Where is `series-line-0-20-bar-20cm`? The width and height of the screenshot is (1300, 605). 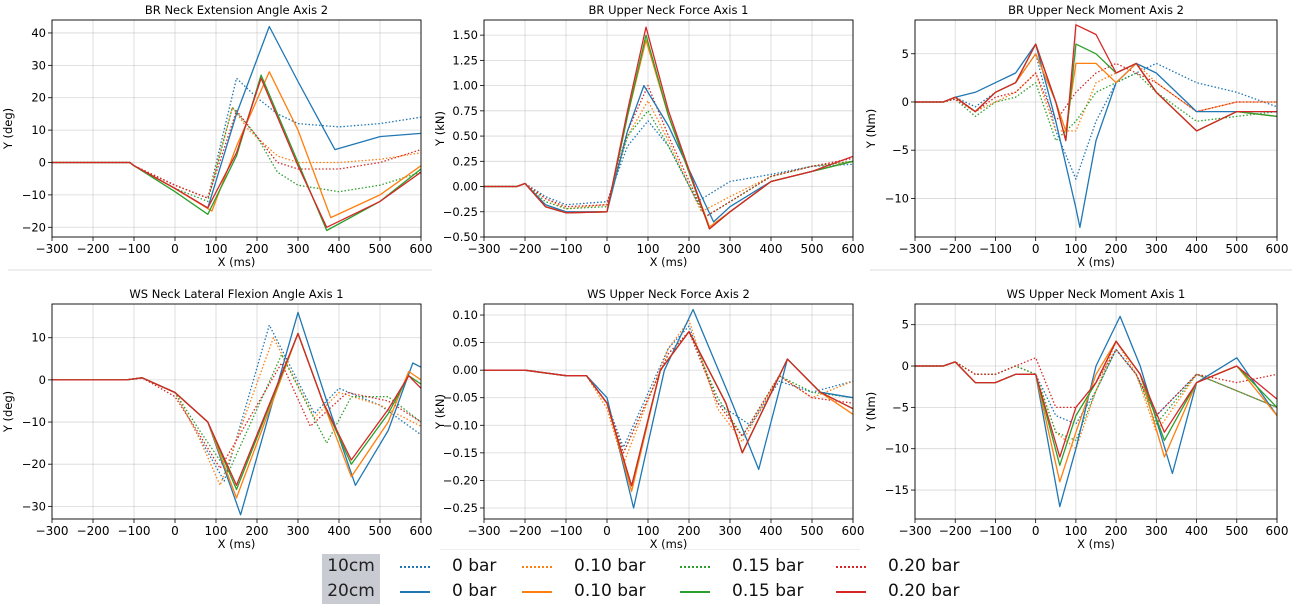
series-line-0-20-bar-20cm is located at coordinates (1096, 399).